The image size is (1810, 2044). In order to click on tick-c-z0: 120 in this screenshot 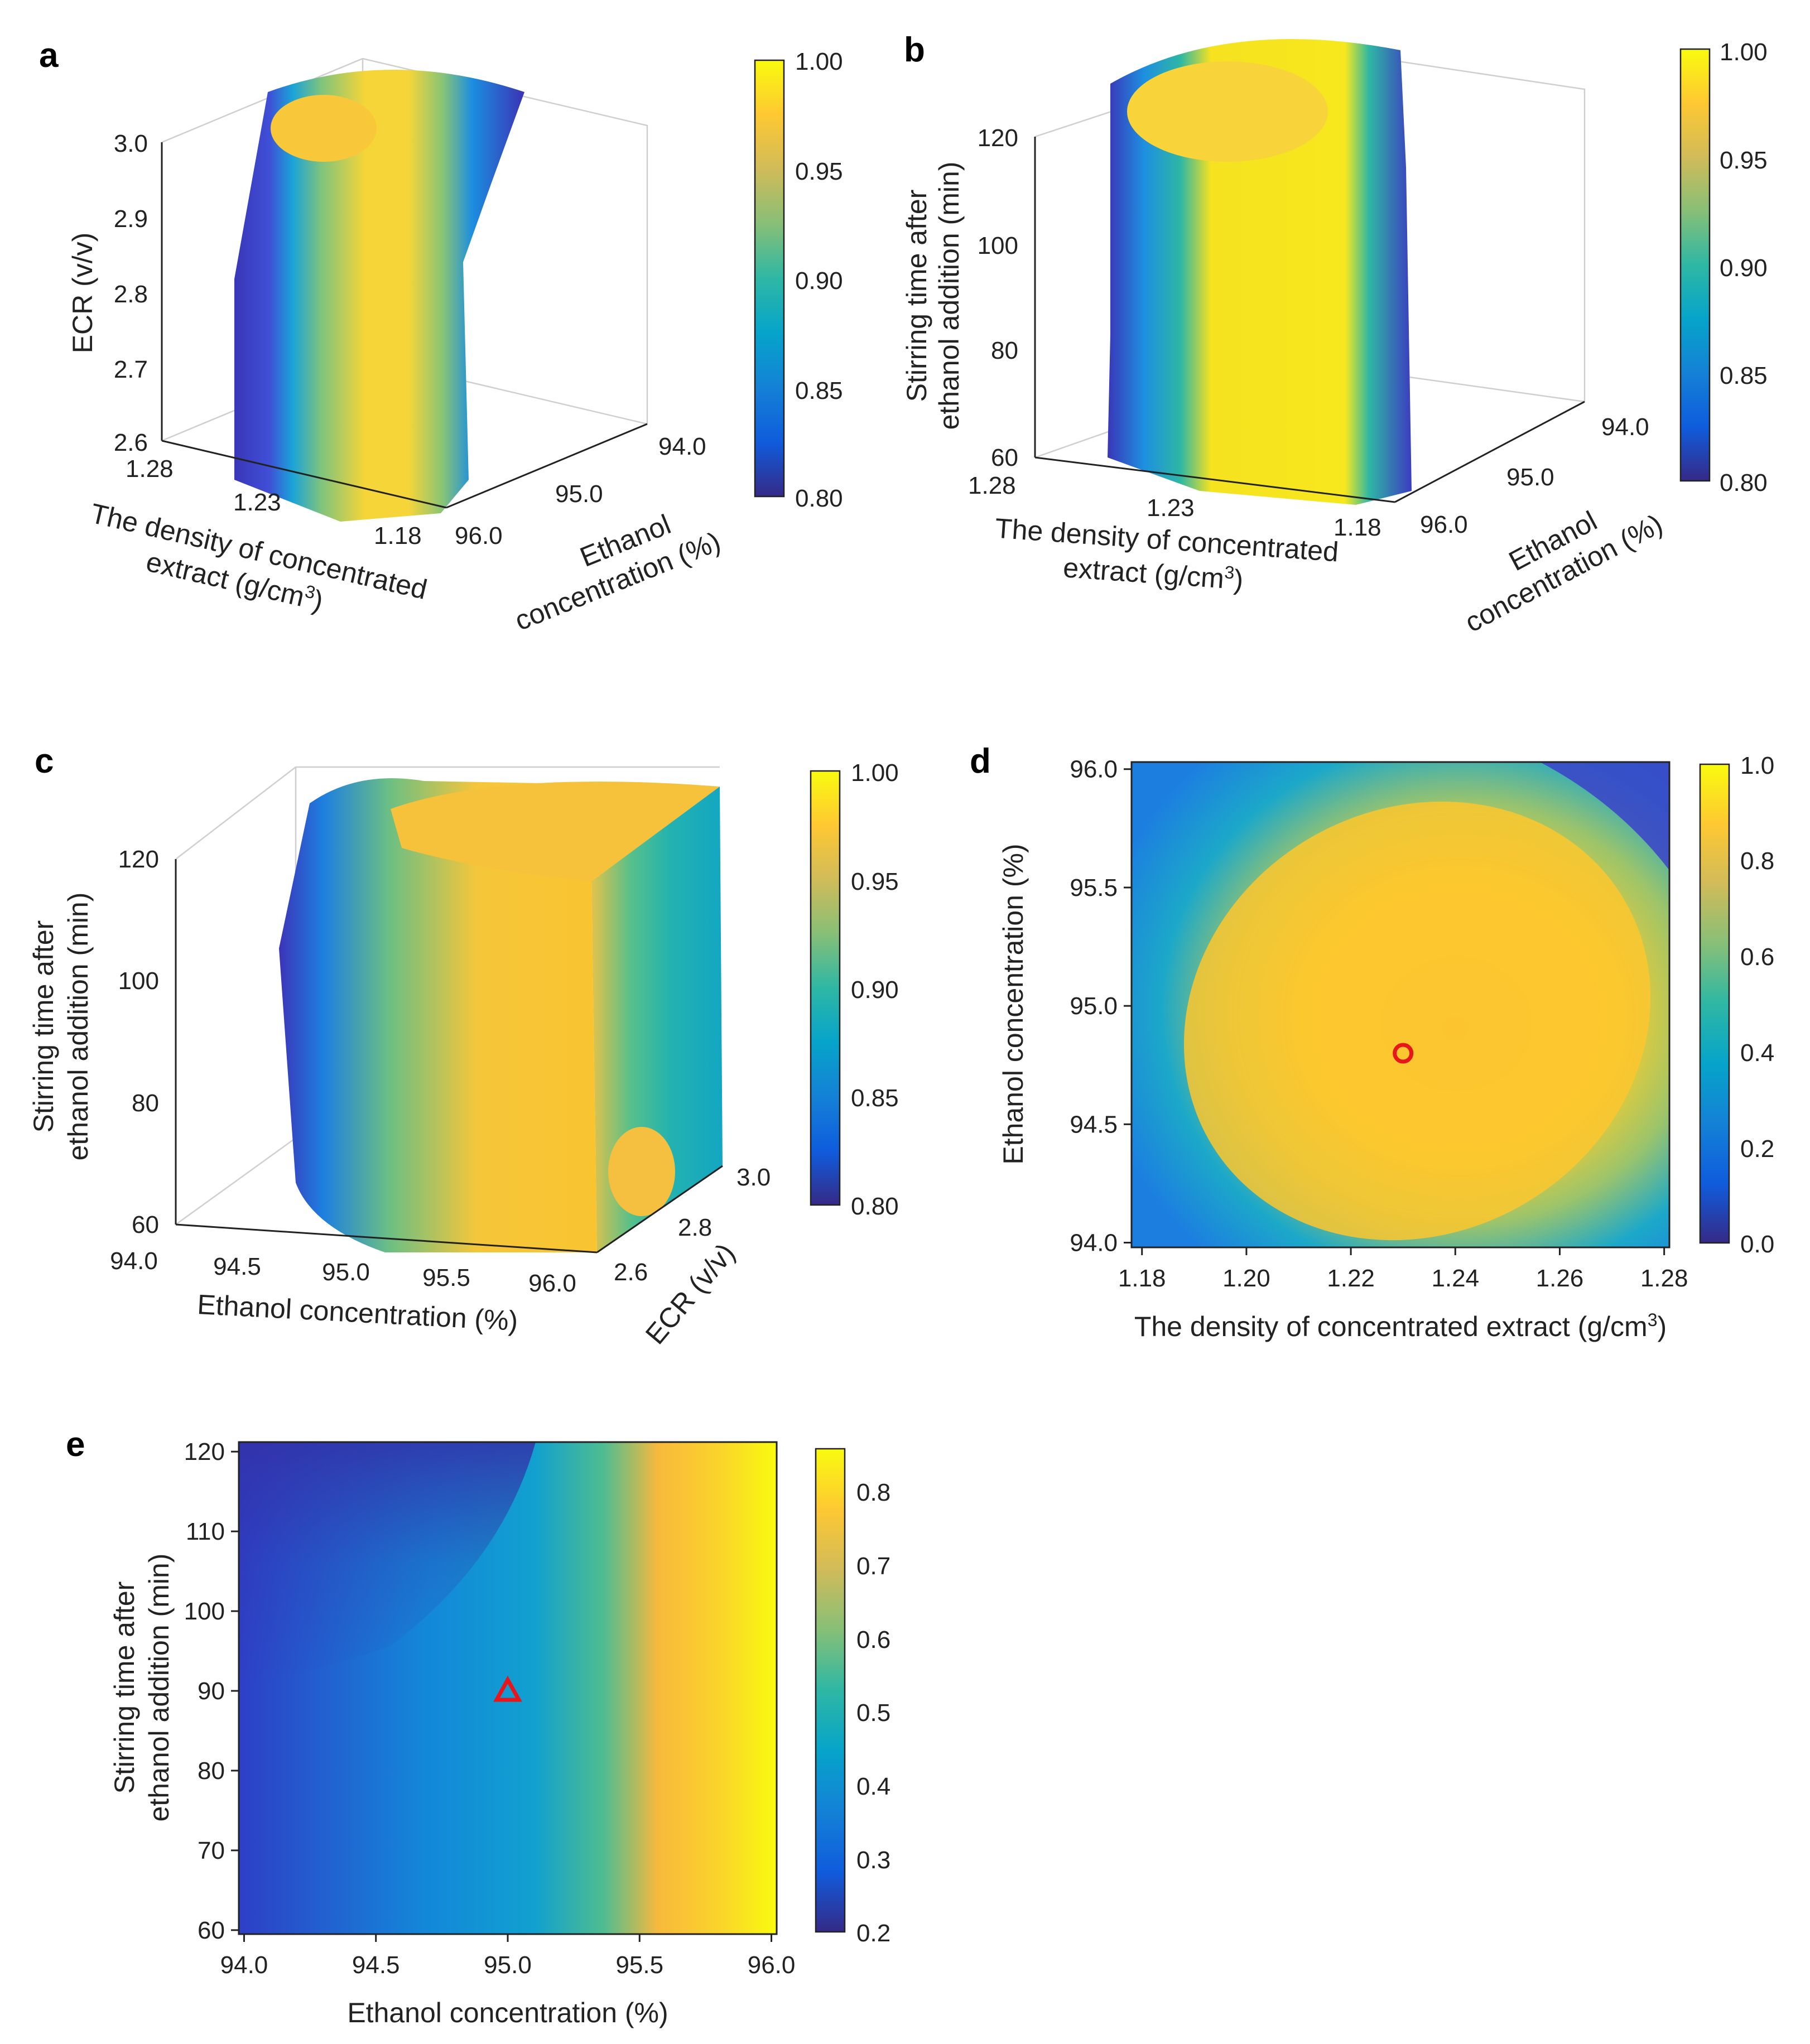, I will do `click(138, 859)`.